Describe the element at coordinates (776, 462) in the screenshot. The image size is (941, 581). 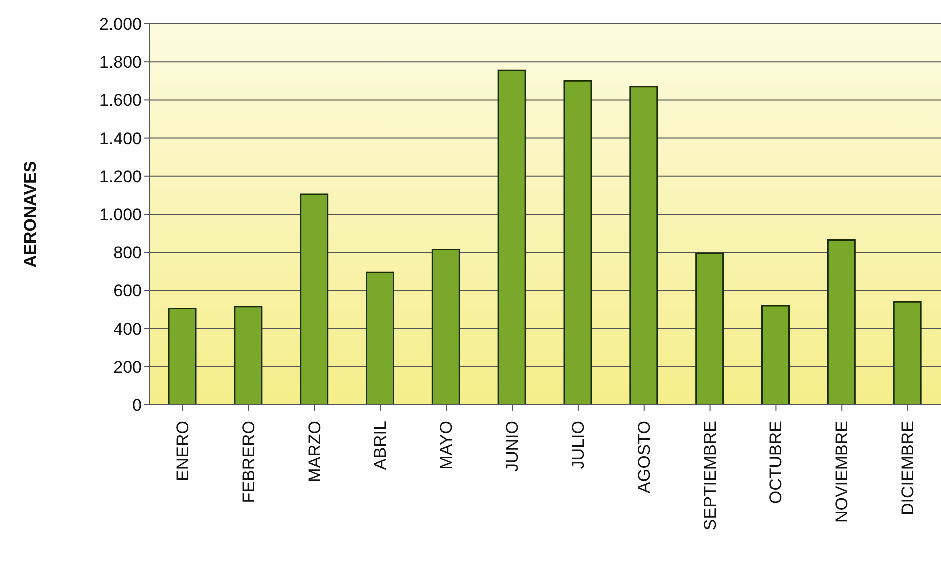
I see `x-tick-label: OCTUBRE` at that location.